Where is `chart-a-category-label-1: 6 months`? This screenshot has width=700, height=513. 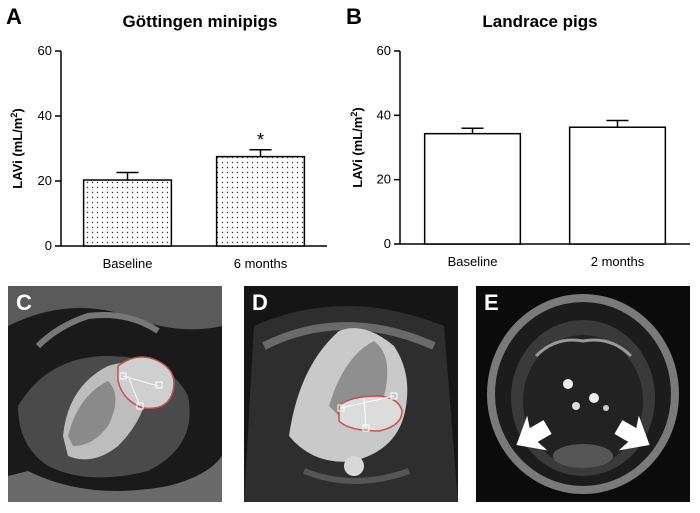 chart-a-category-label-1: 6 months is located at coordinates (261, 263).